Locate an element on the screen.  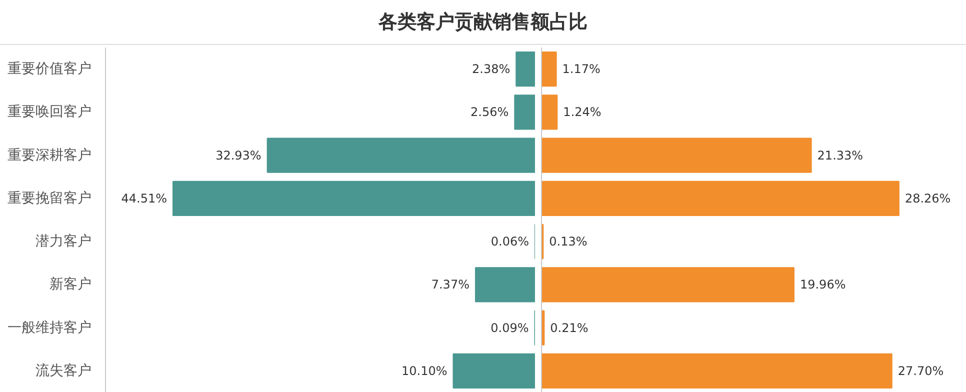
y-tick-label: 重要挽留客户 is located at coordinates (50, 198).